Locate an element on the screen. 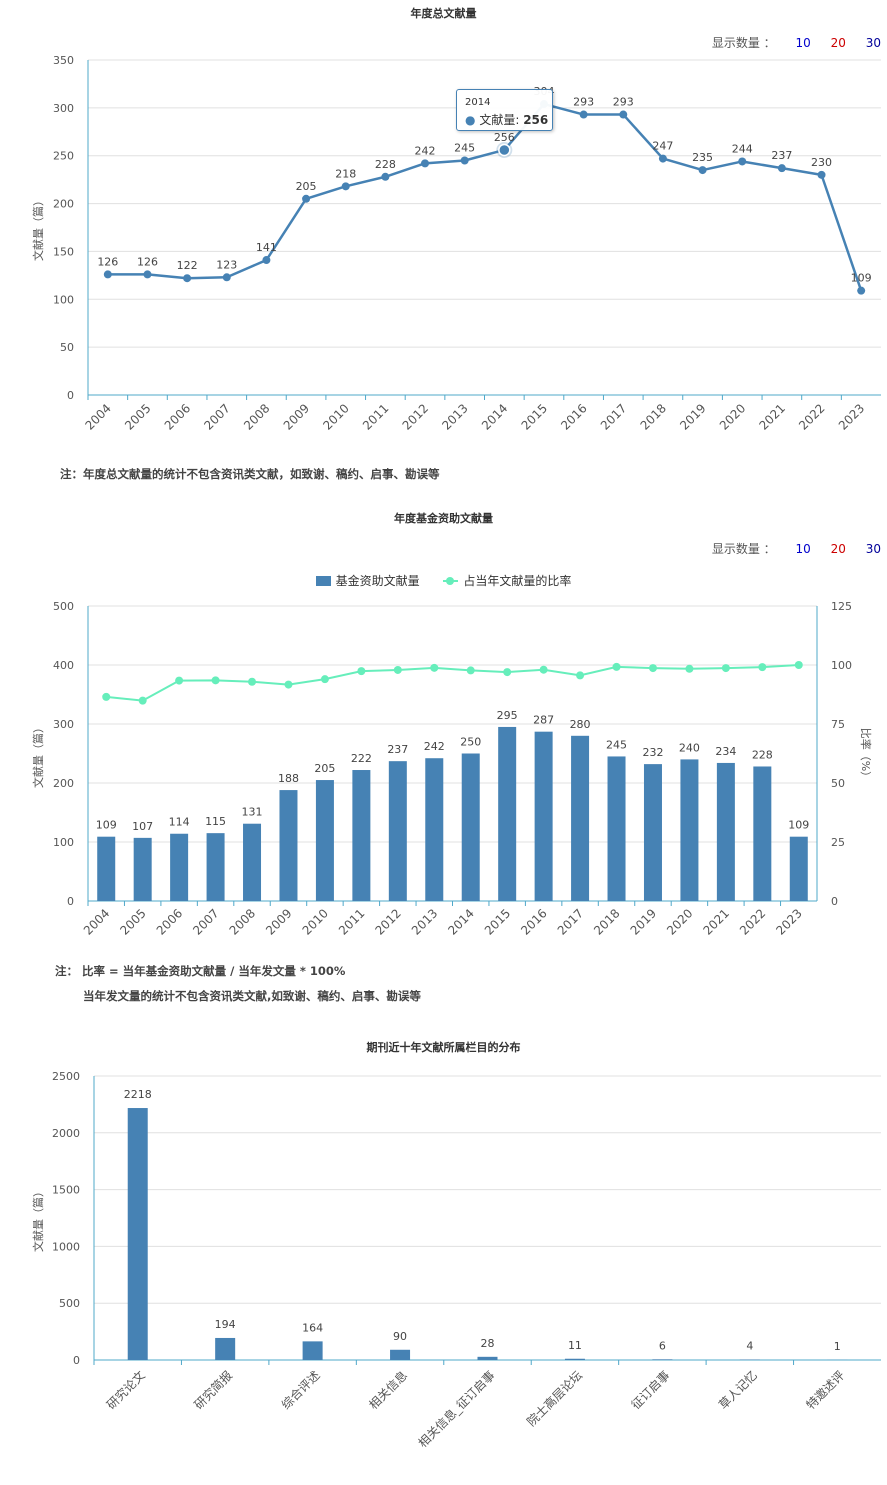  chart1-show-count: 显示数量 ： 10 20 30 is located at coordinates (796, 42).